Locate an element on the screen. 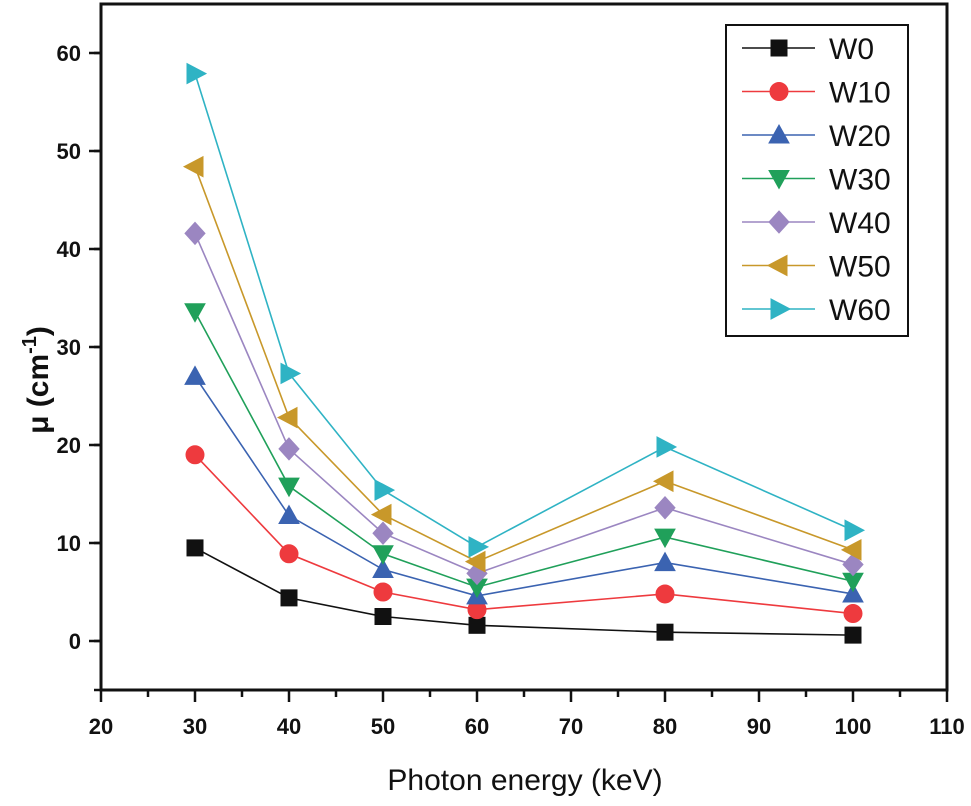 The image size is (971, 806). legend-label: W60 is located at coordinates (860, 310).